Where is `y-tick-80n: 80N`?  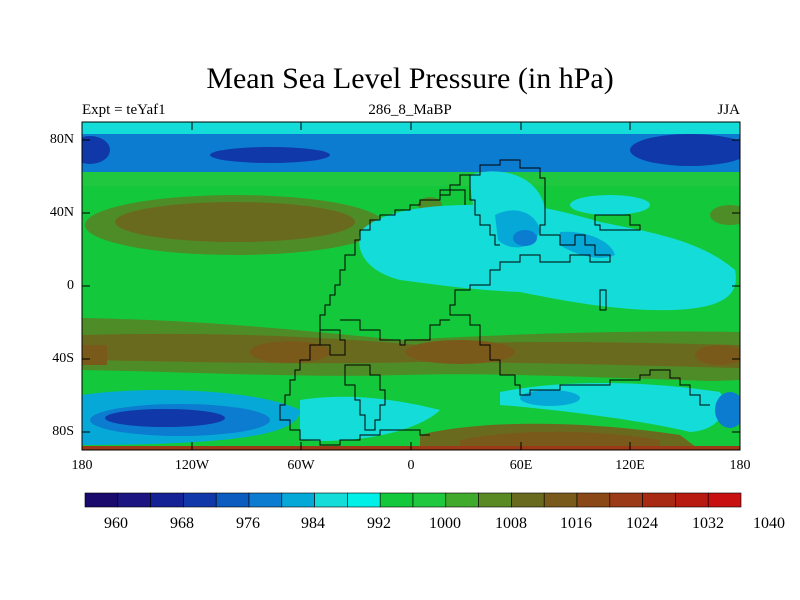 y-tick-80n: 80N is located at coordinates (61, 139).